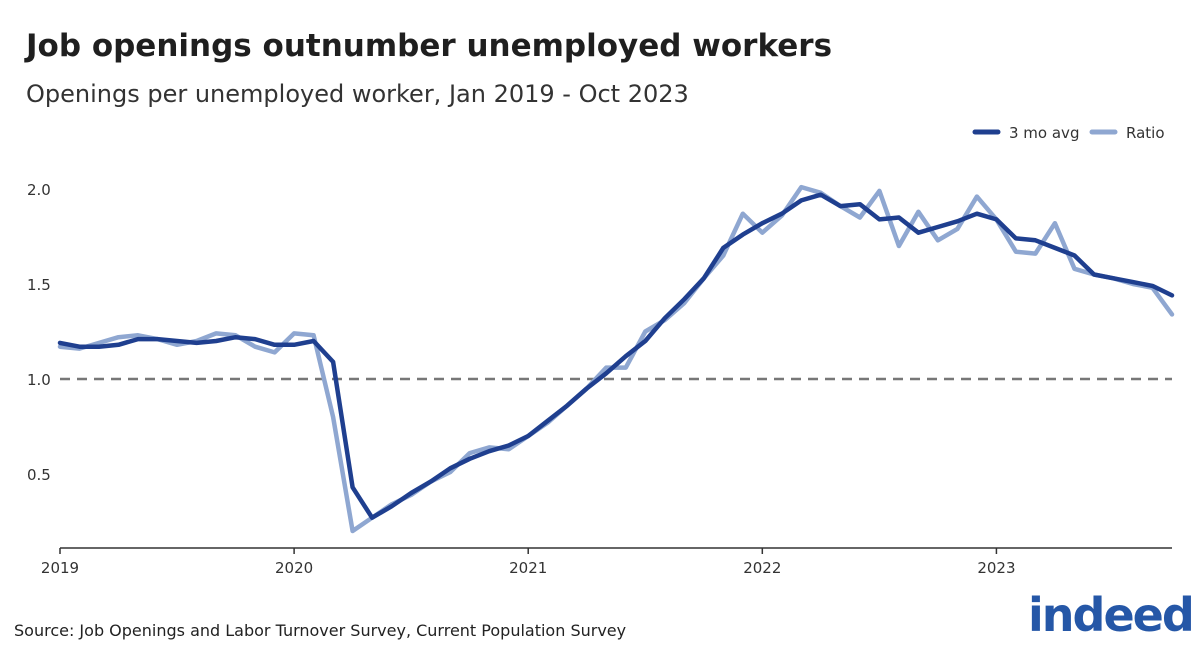 This screenshot has width=1200, height=655. I want to click on y-tick-label: 1.5, so click(39, 285).